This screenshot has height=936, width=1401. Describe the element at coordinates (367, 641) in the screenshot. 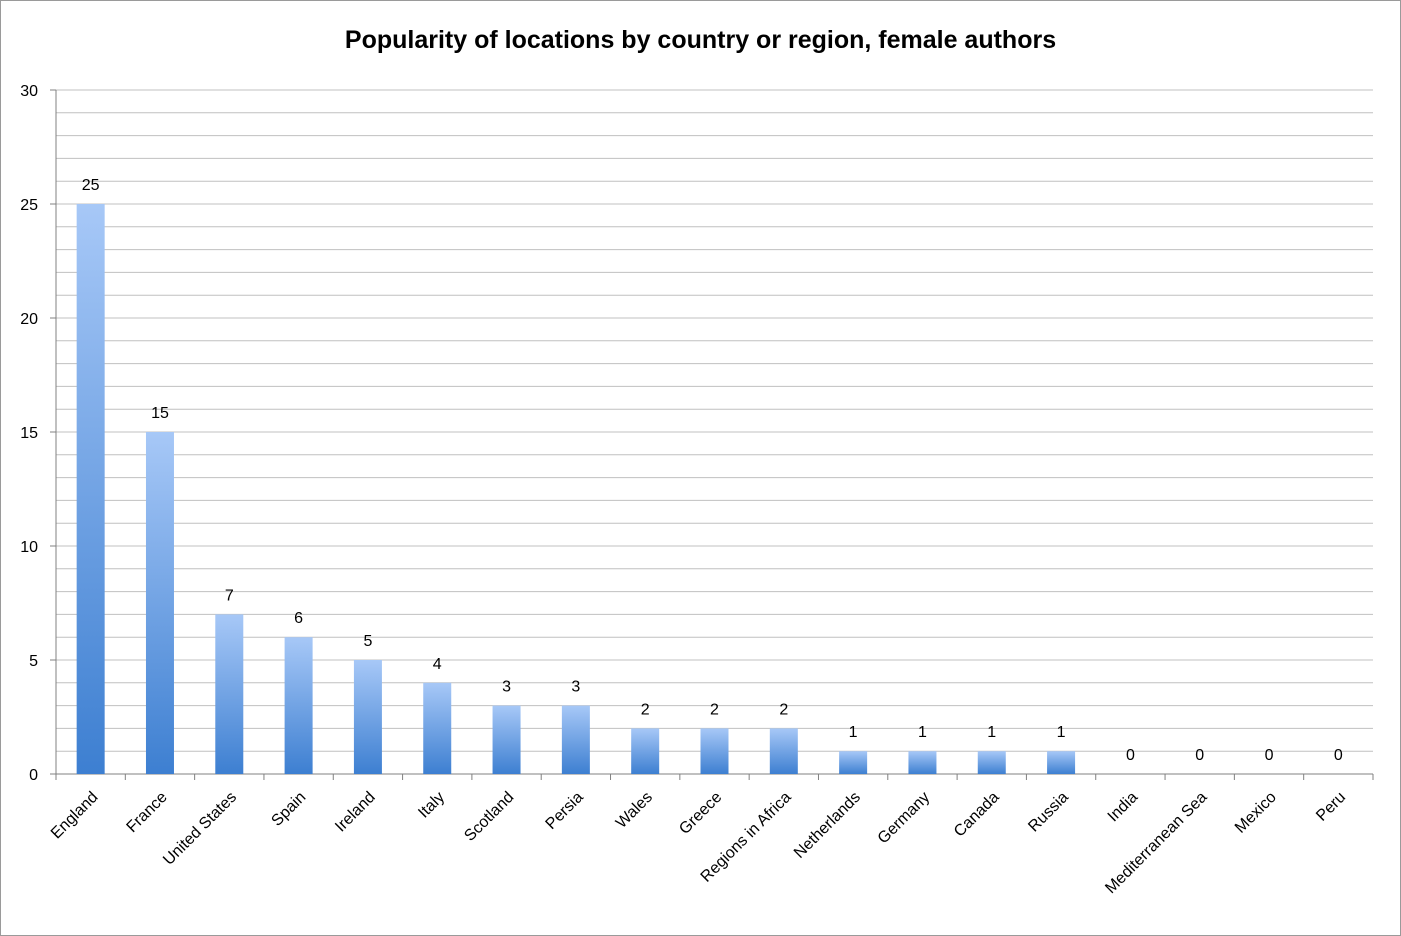

I see `data-label: 5` at that location.